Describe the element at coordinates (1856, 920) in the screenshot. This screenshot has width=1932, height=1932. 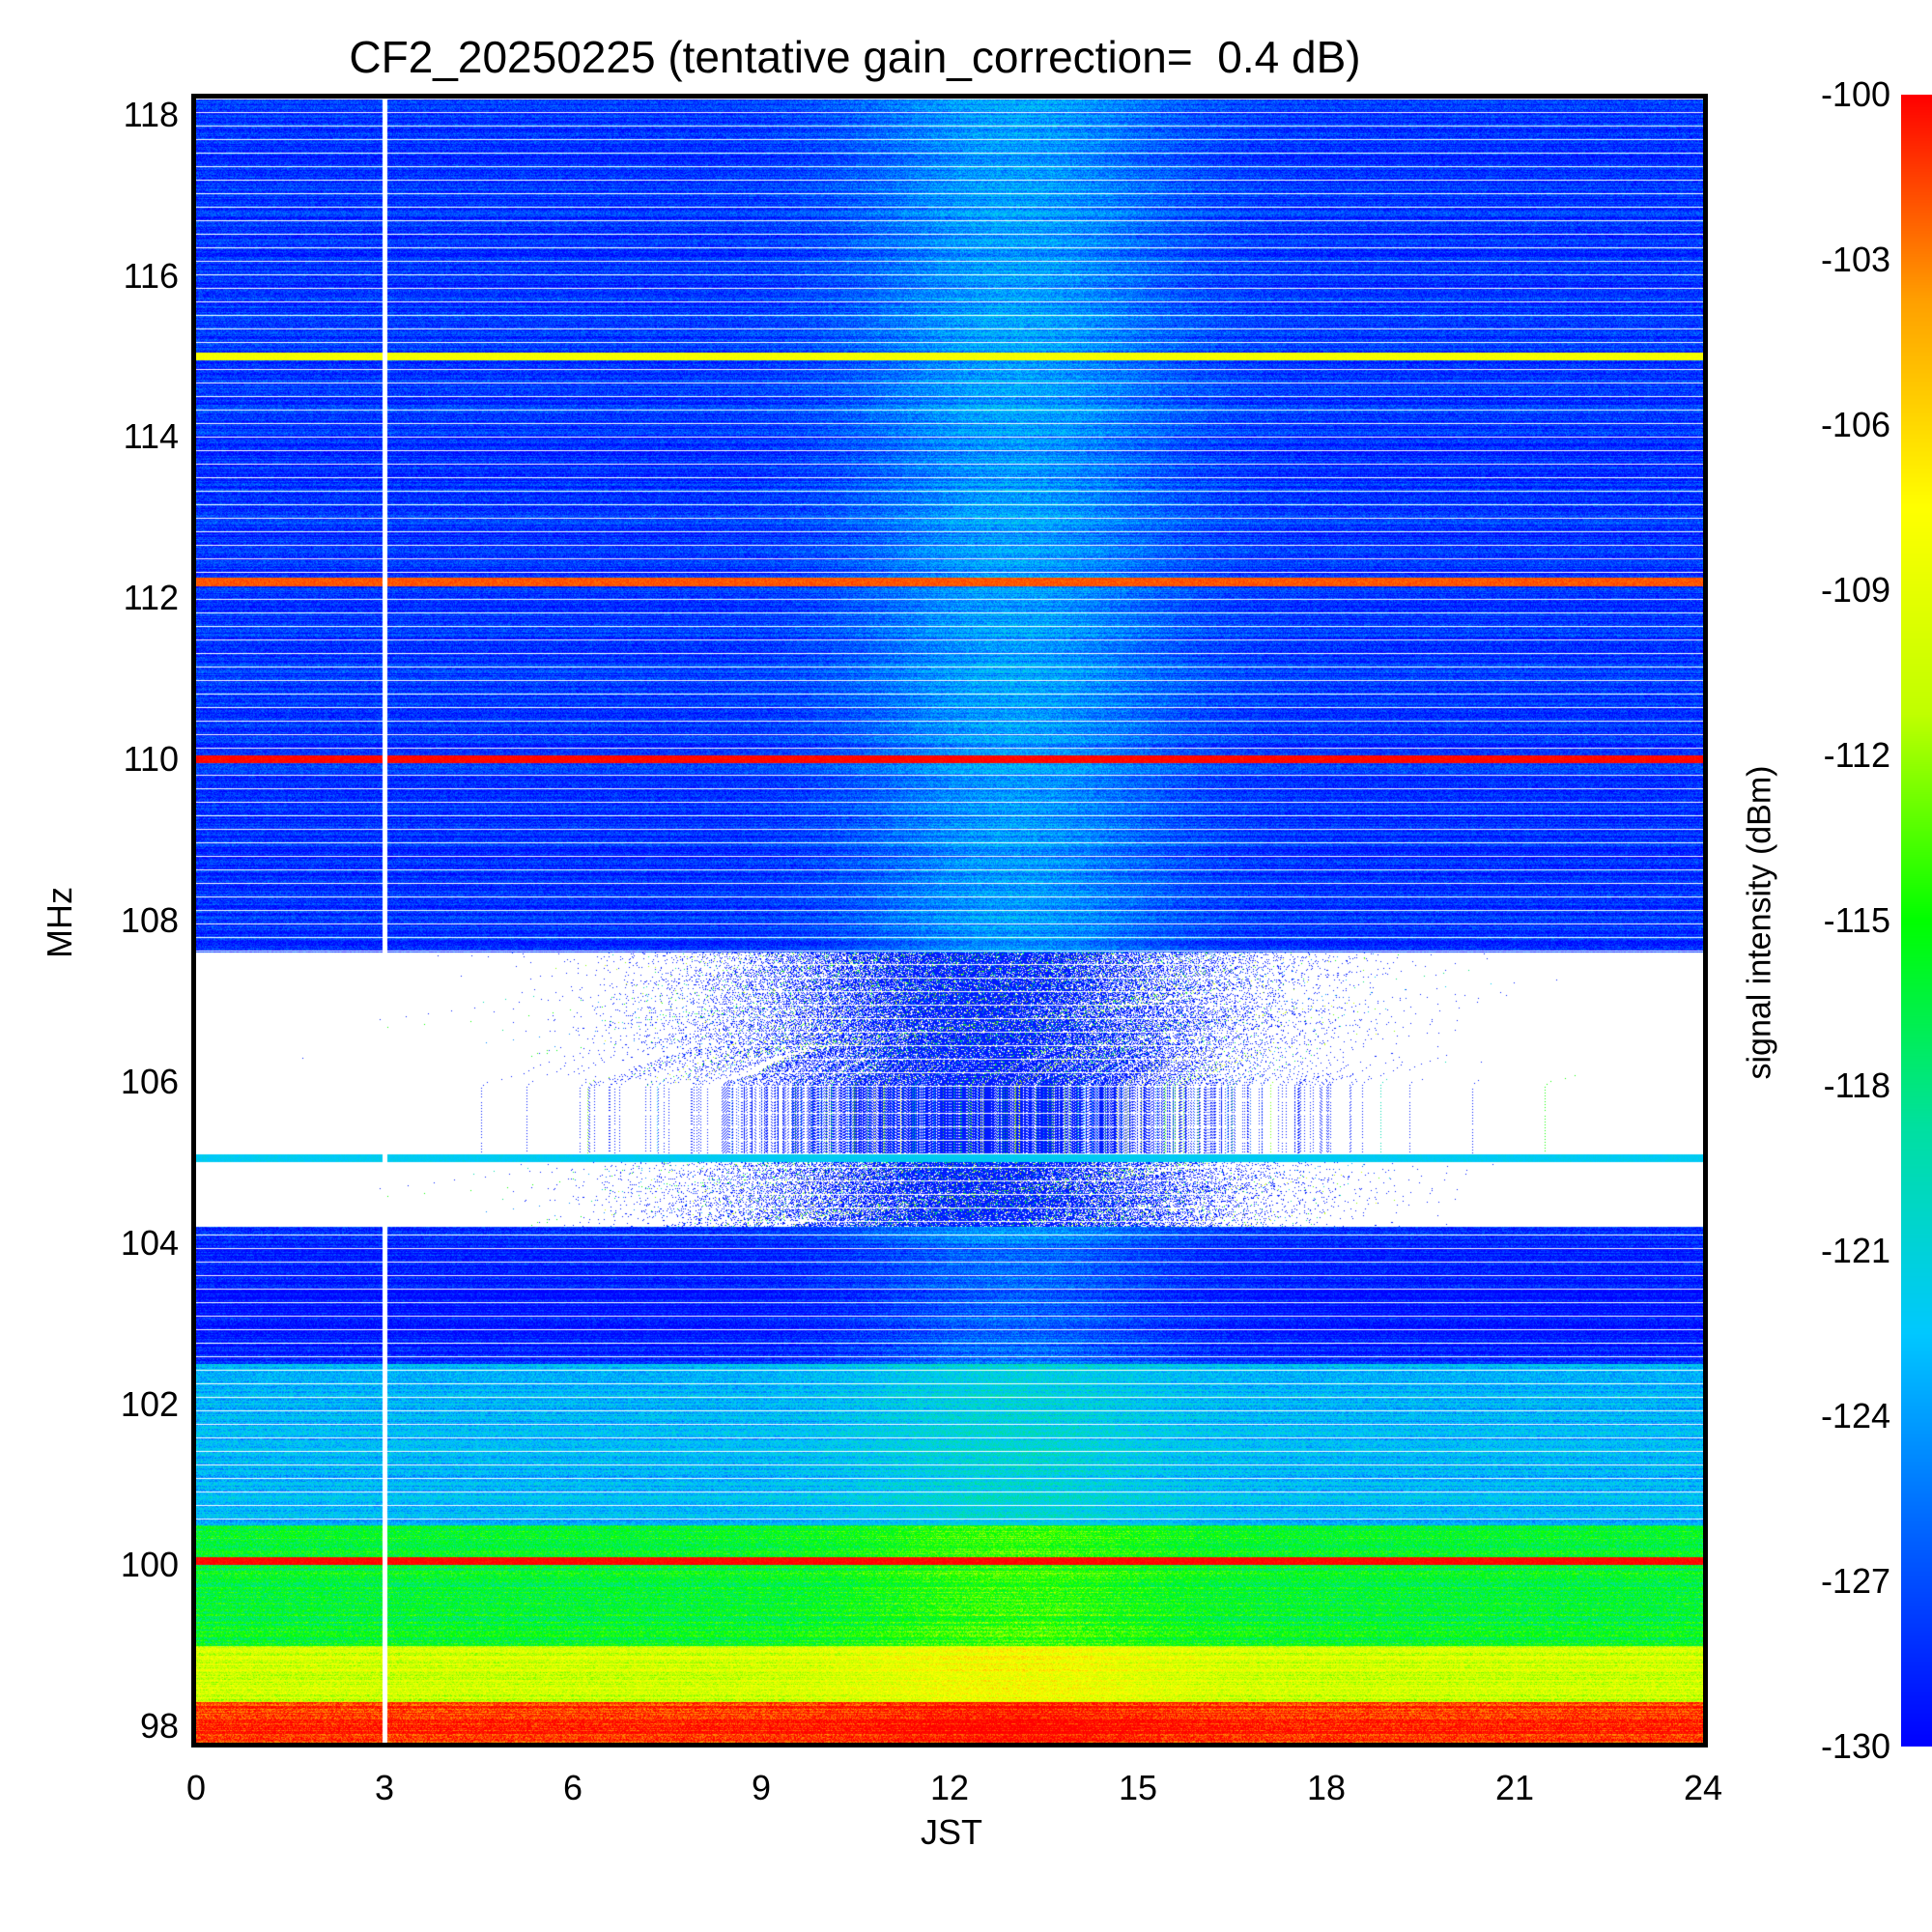
I see `colorbar-tick-label: -115` at that location.